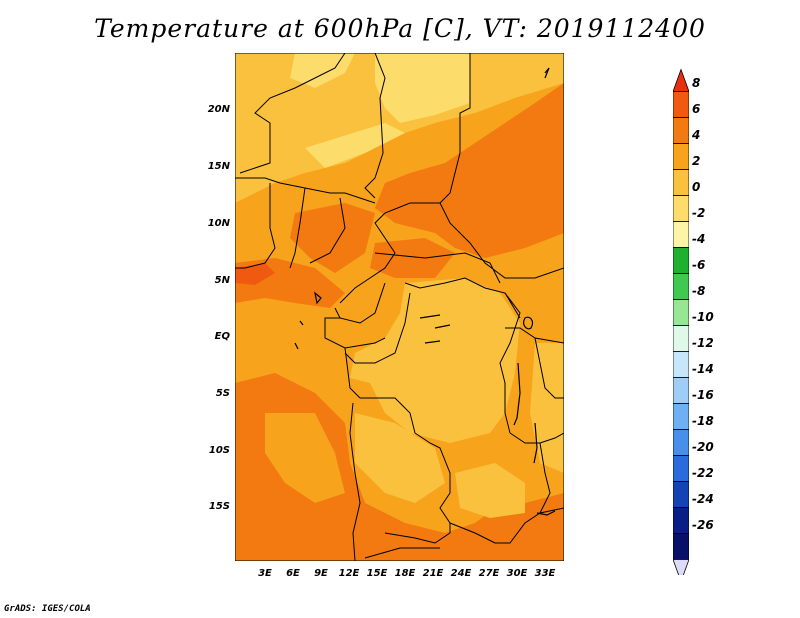 The width and height of the screenshot is (800, 618). Describe the element at coordinates (293, 573) in the screenshot. I see `lon-label-6e: 6E` at that location.